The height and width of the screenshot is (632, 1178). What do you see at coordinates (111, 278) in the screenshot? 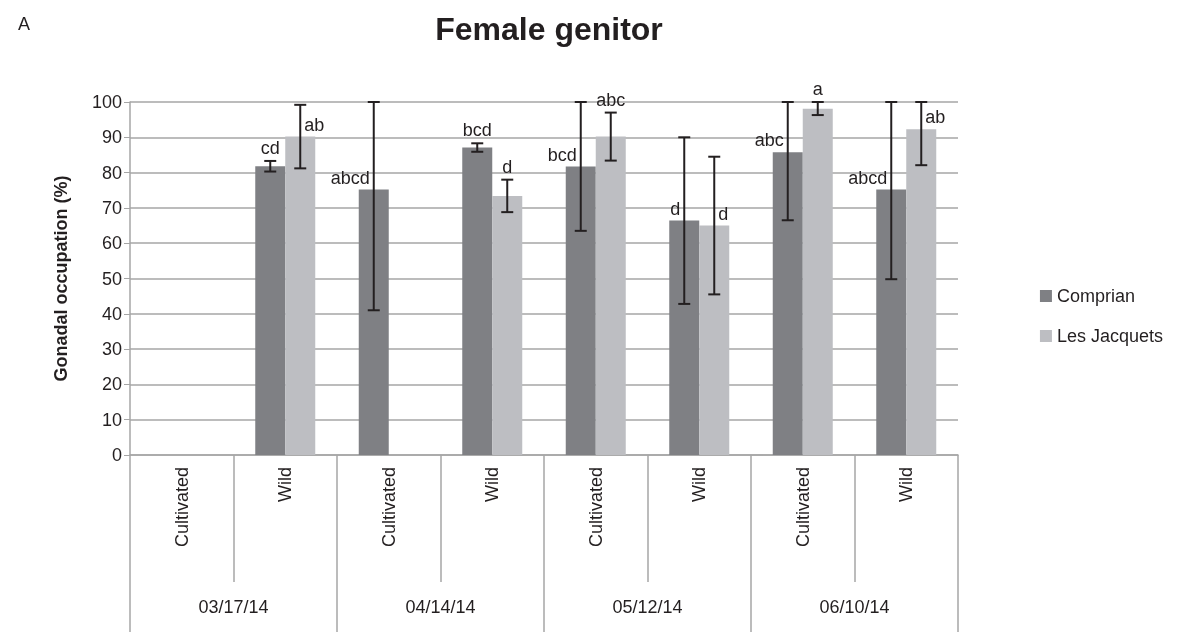
I see `y-tick-label: 50` at bounding box center [111, 278].